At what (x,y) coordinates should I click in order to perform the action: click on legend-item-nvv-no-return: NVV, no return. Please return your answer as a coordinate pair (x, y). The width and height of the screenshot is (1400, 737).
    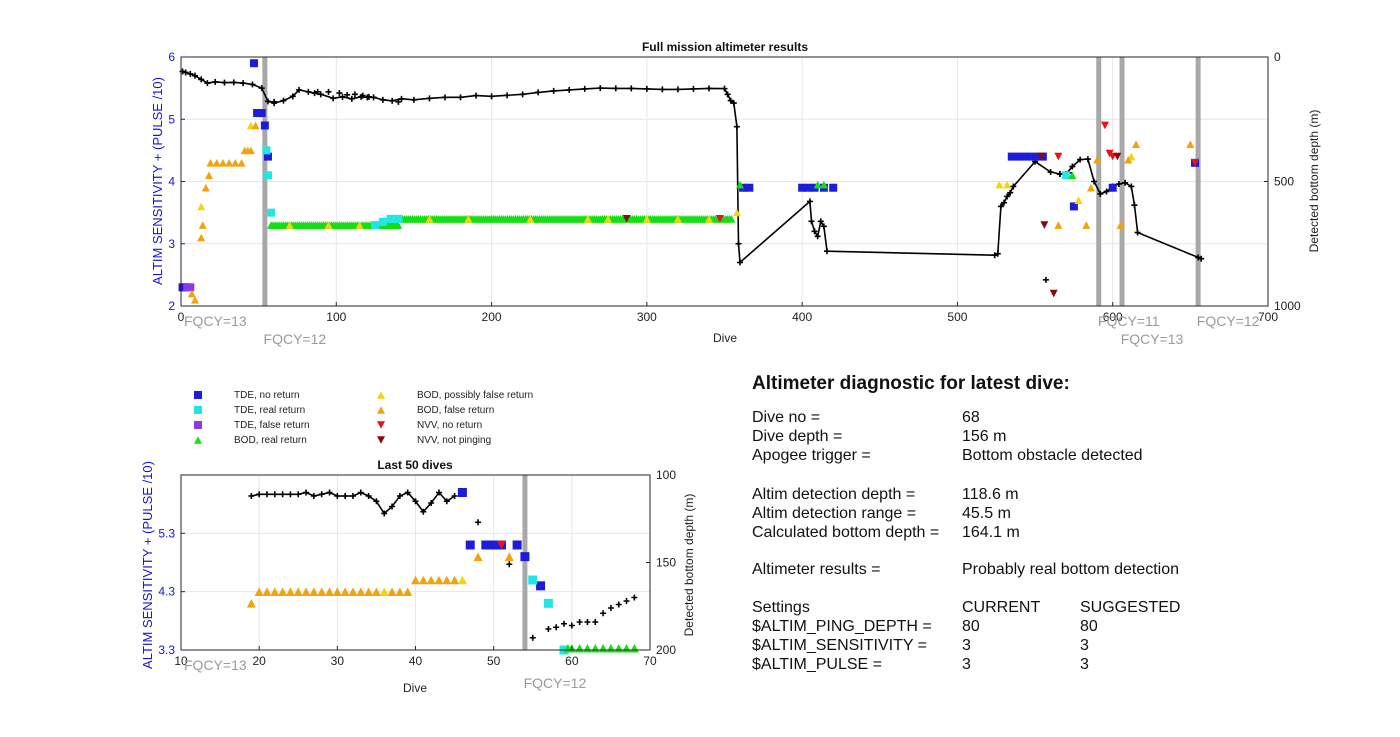
    Looking at the image, I should click on (429, 425).